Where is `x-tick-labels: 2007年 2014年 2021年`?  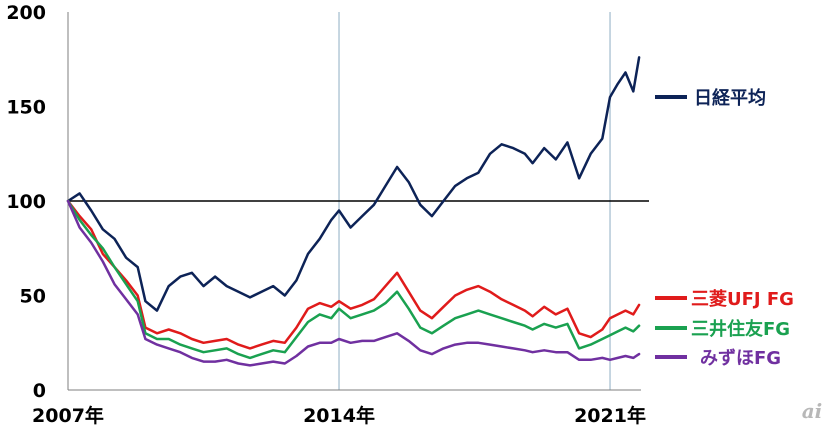
x-tick-labels: 2007年 2014年 2021年 is located at coordinates (339, 415).